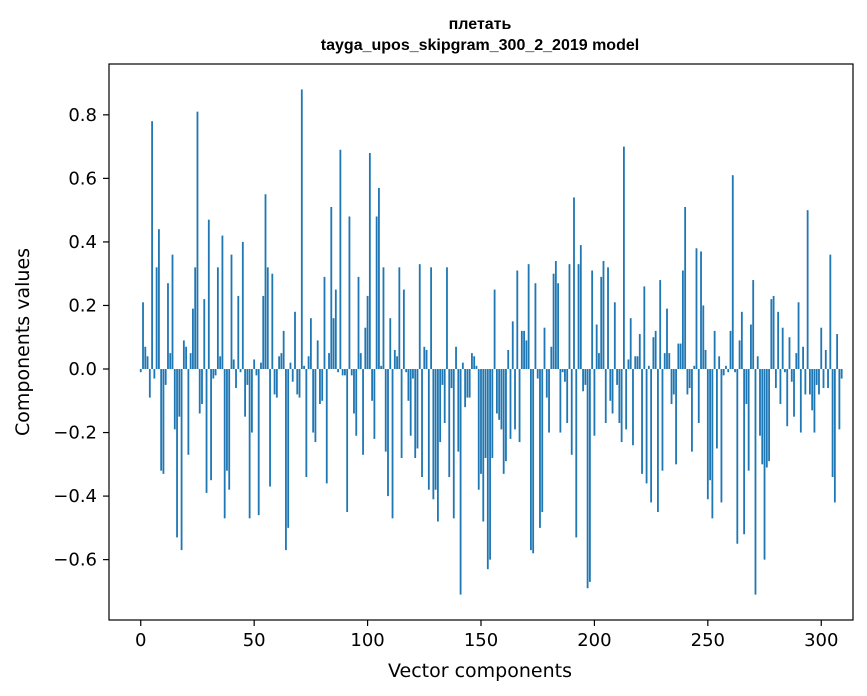 The image size is (867, 696). Describe the element at coordinates (594, 640) in the screenshot. I see `x-tick-label: 200` at that location.